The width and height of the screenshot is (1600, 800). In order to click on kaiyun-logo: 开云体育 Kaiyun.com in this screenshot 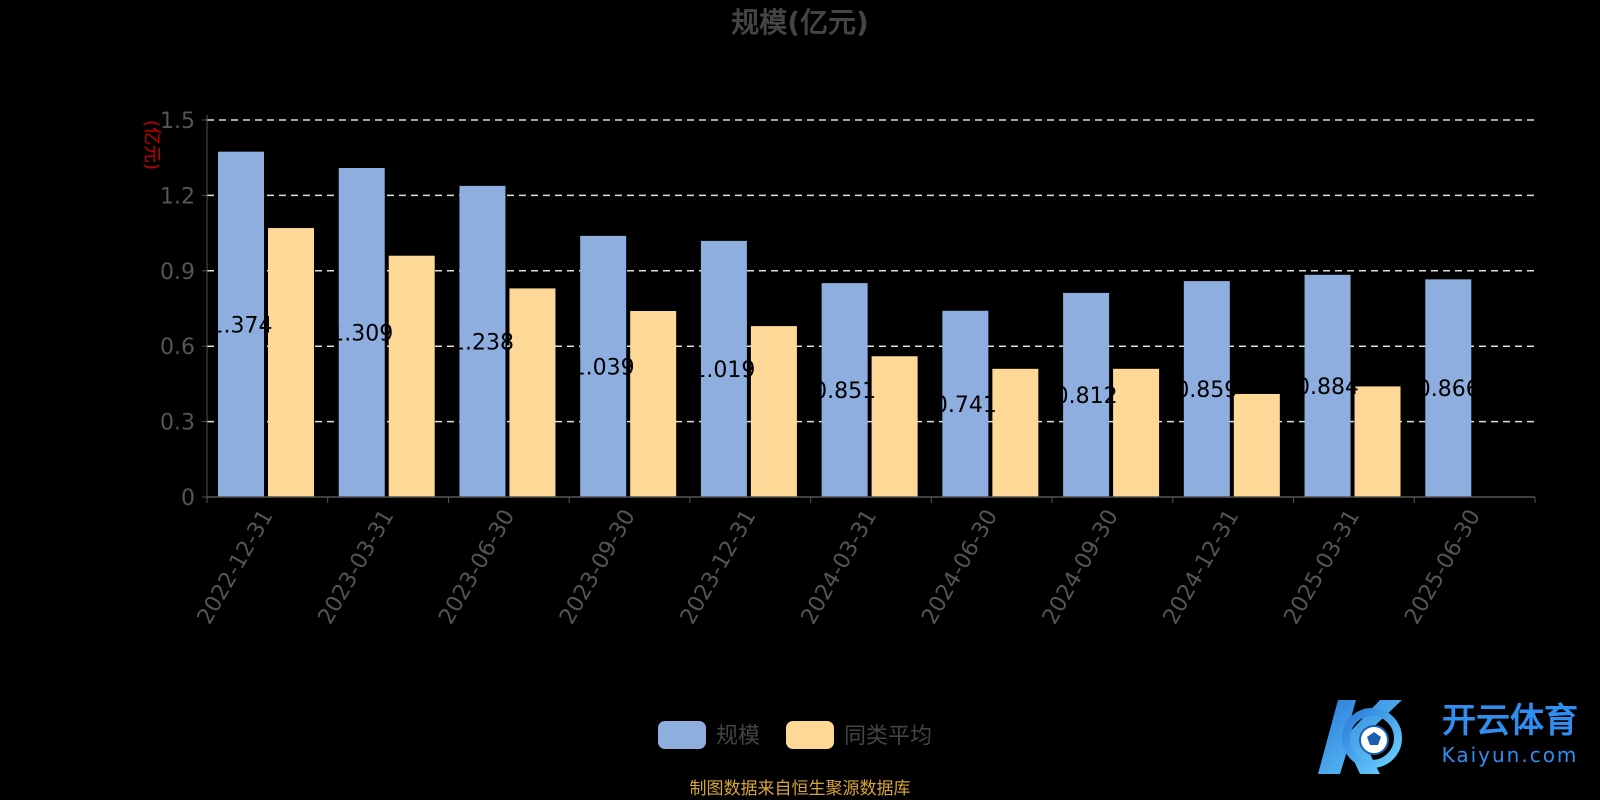, I will do `click(1448, 737)`.